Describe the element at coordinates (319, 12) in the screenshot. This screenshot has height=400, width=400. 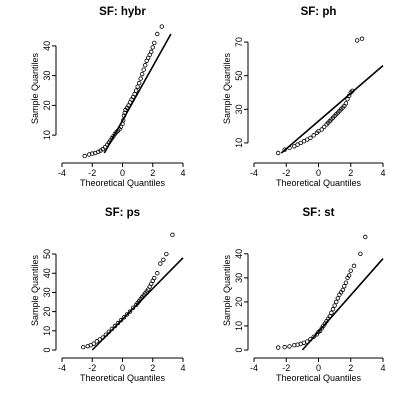
I see `panel-title: SF: ph` at that location.